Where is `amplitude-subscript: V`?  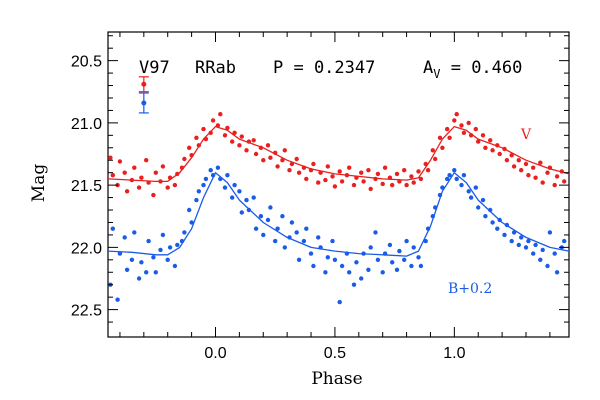
amplitude-subscript: V is located at coordinates (436, 74).